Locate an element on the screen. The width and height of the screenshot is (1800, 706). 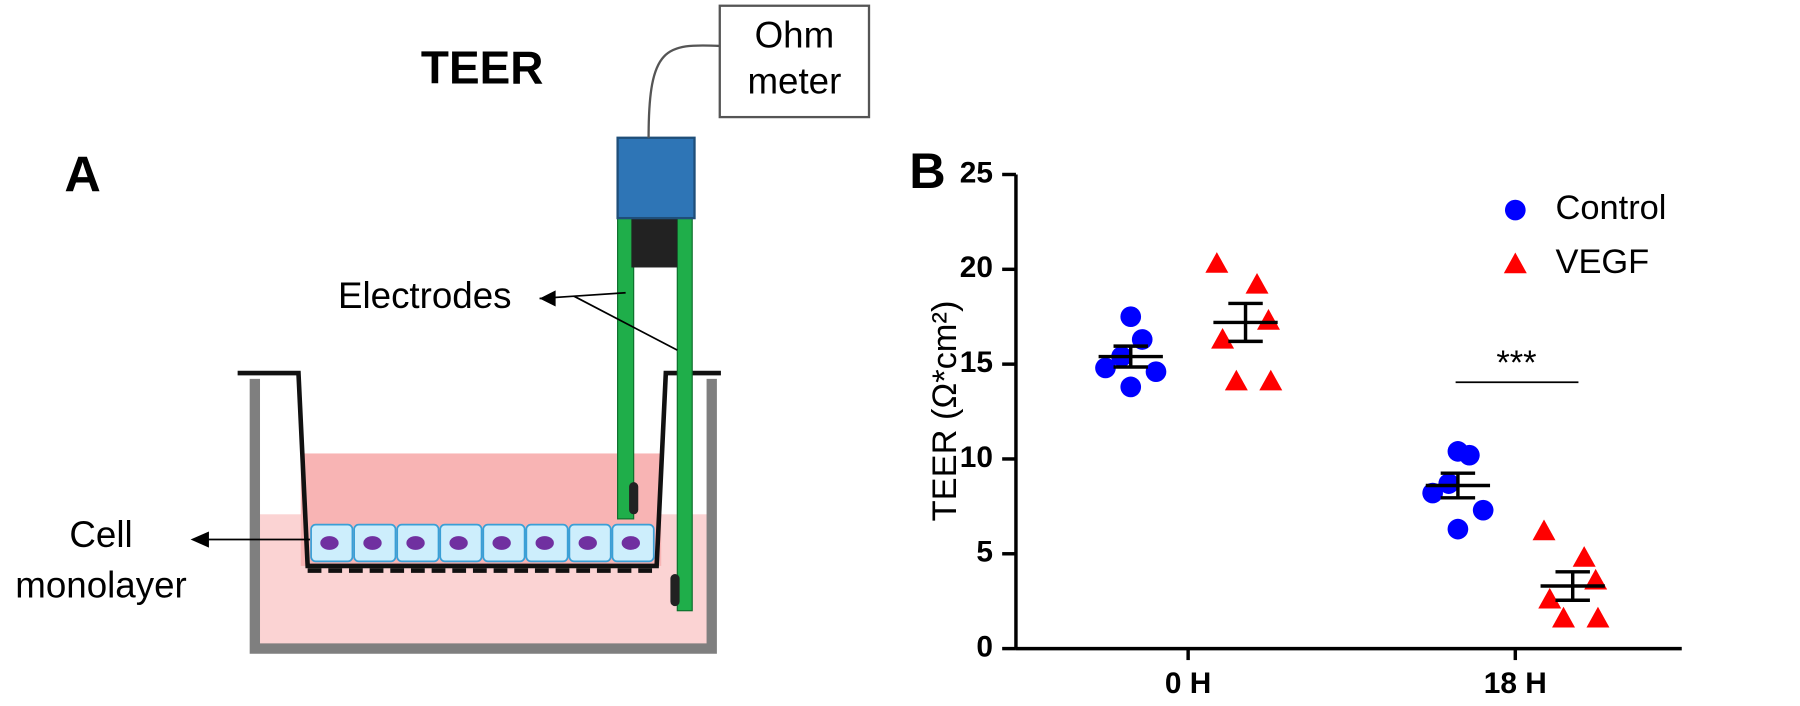
legend-label: VEGF is located at coordinates (1602, 262).